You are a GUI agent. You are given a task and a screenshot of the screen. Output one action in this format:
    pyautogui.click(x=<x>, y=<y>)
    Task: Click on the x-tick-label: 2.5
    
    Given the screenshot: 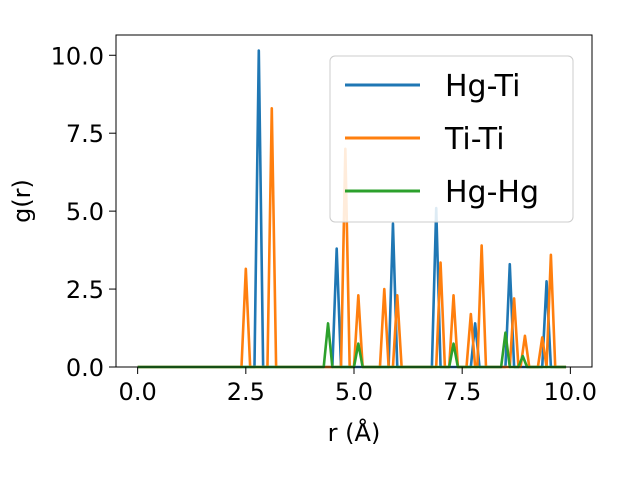 What is the action you would take?
    pyautogui.click(x=246, y=392)
    